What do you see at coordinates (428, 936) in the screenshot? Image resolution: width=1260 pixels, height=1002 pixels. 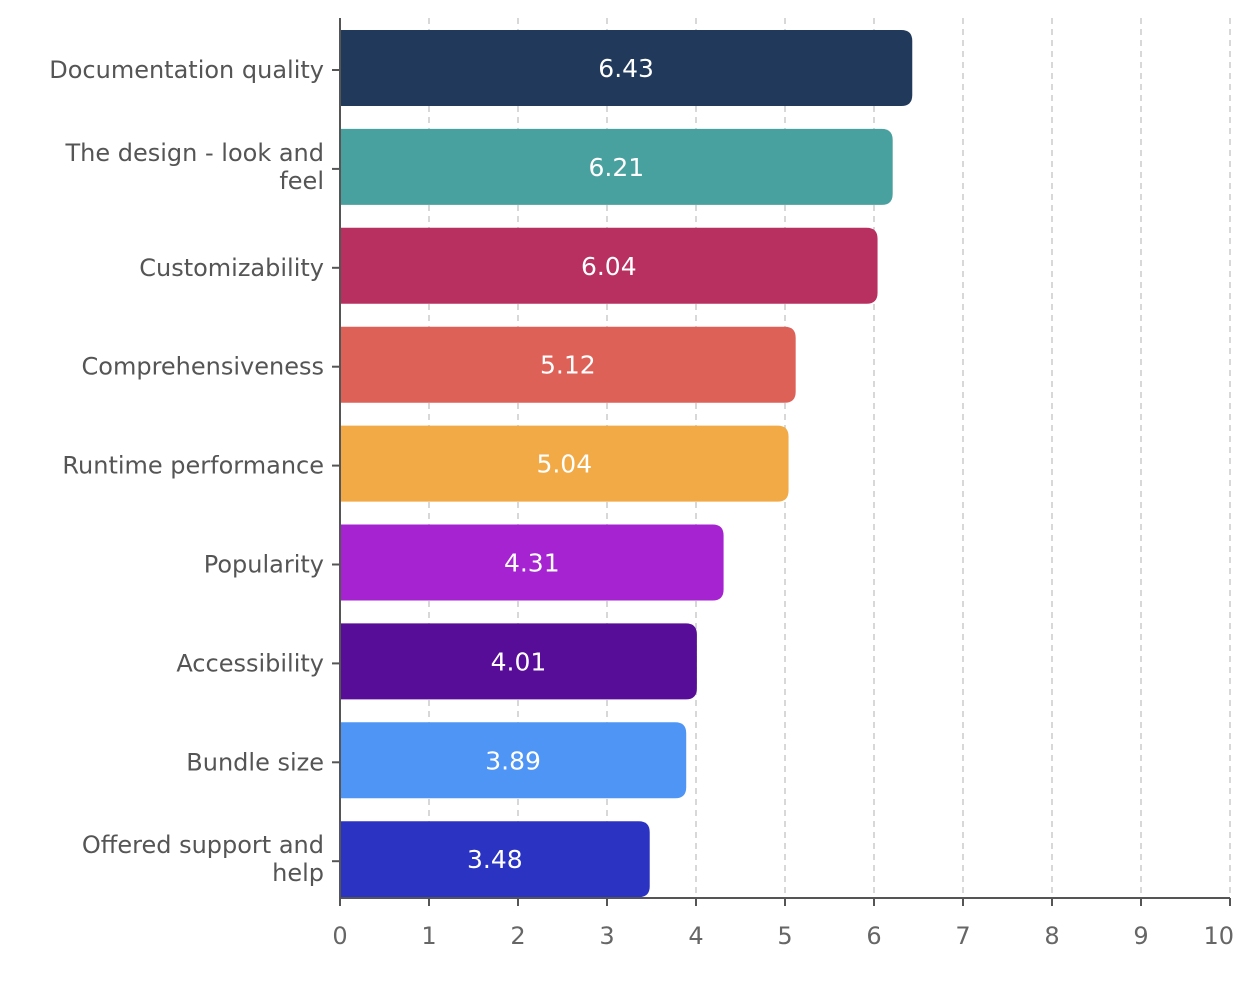 I see `x-tick-label: 1` at bounding box center [428, 936].